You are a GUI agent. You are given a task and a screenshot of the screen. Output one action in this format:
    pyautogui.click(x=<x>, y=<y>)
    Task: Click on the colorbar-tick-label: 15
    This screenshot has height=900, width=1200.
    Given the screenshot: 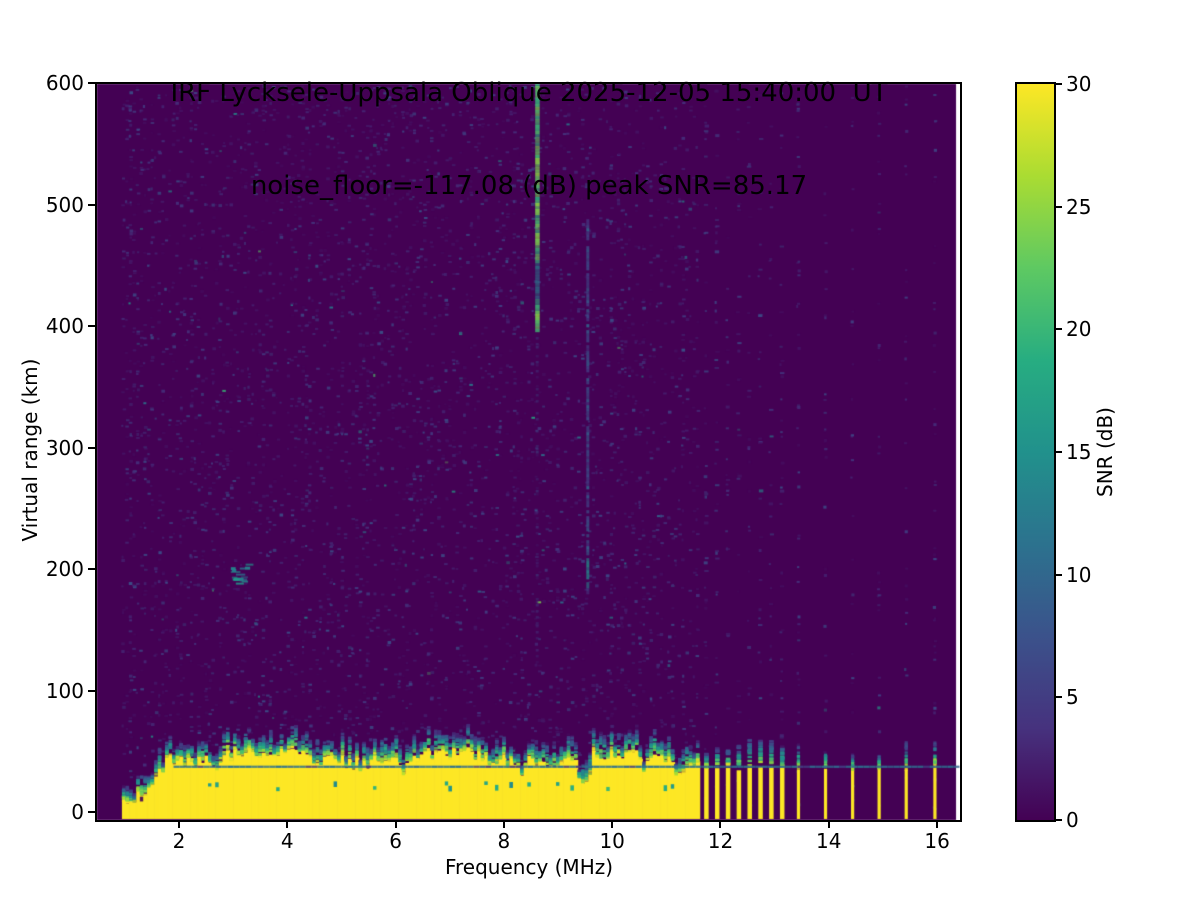 What is the action you would take?
    pyautogui.click(x=1079, y=452)
    